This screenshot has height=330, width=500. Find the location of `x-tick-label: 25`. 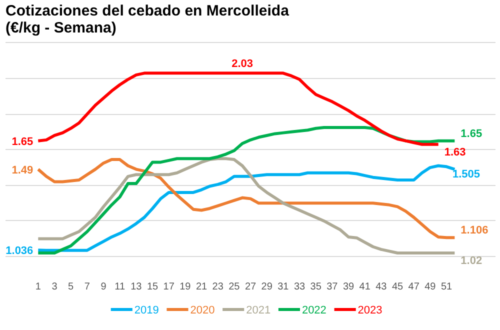

x-tick-label: 25 is located at coordinates (234, 287).